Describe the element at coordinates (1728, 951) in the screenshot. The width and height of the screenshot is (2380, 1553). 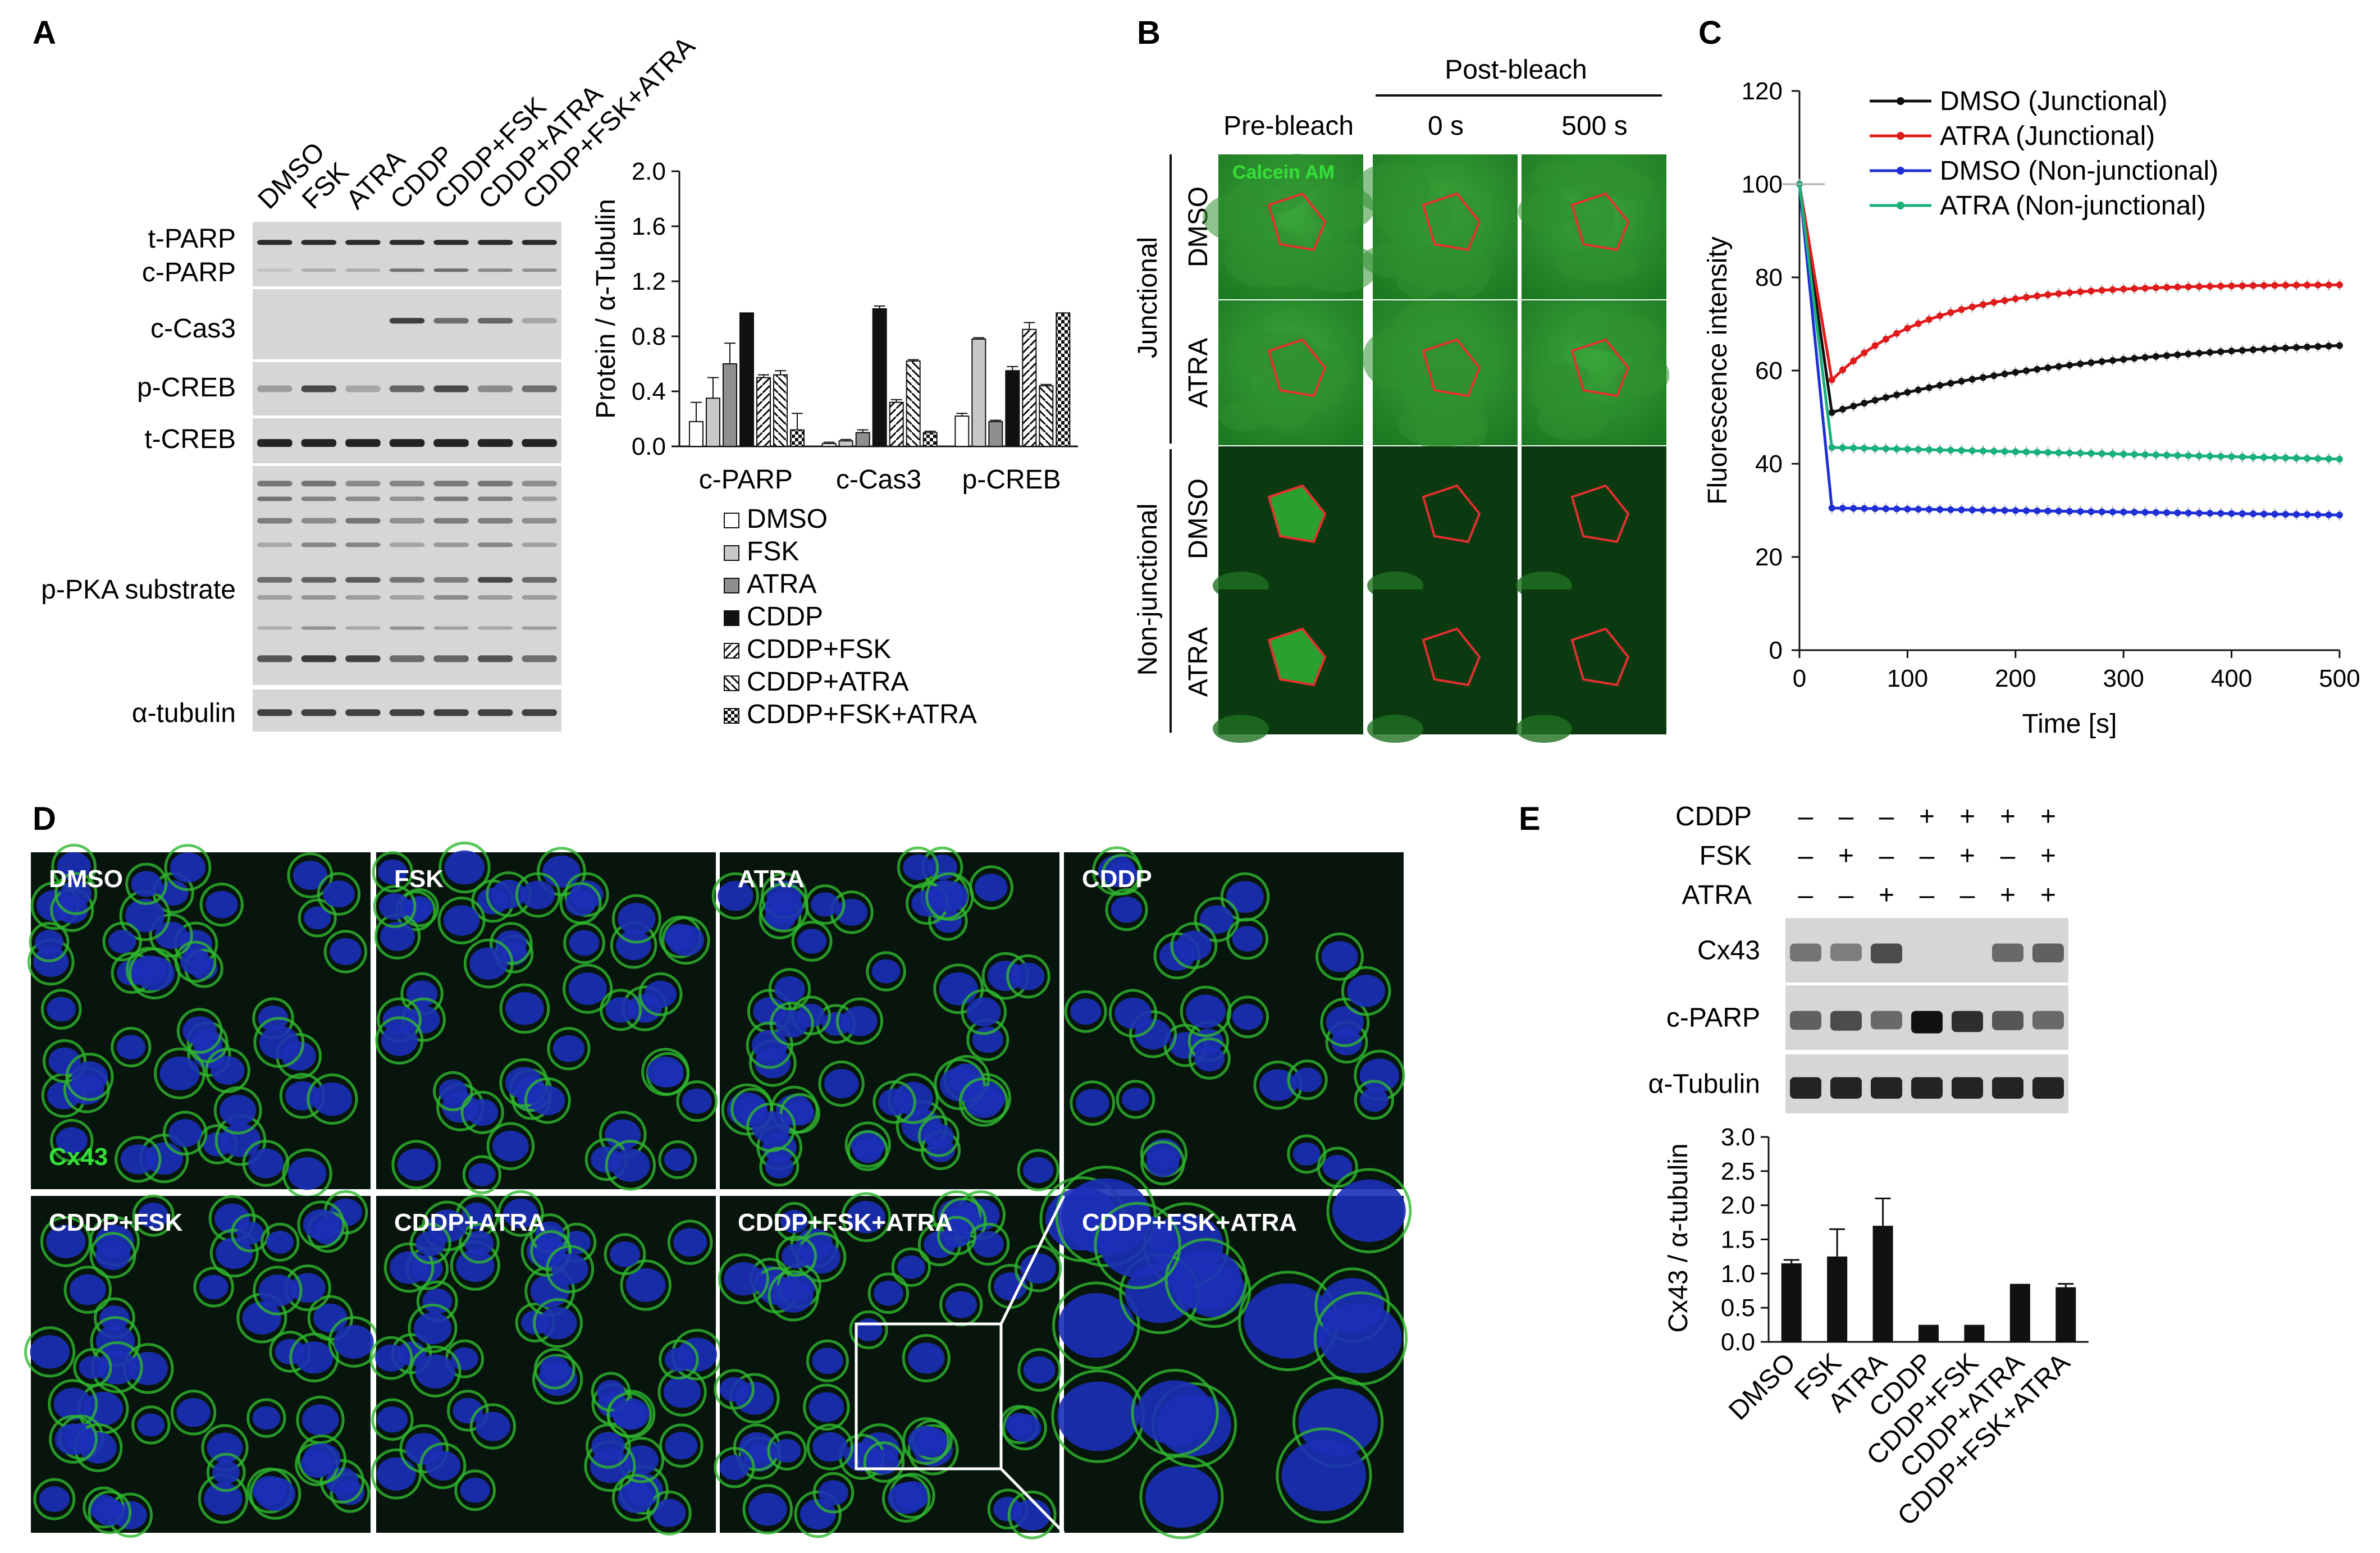
I see `blot-label: Cx43` at that location.